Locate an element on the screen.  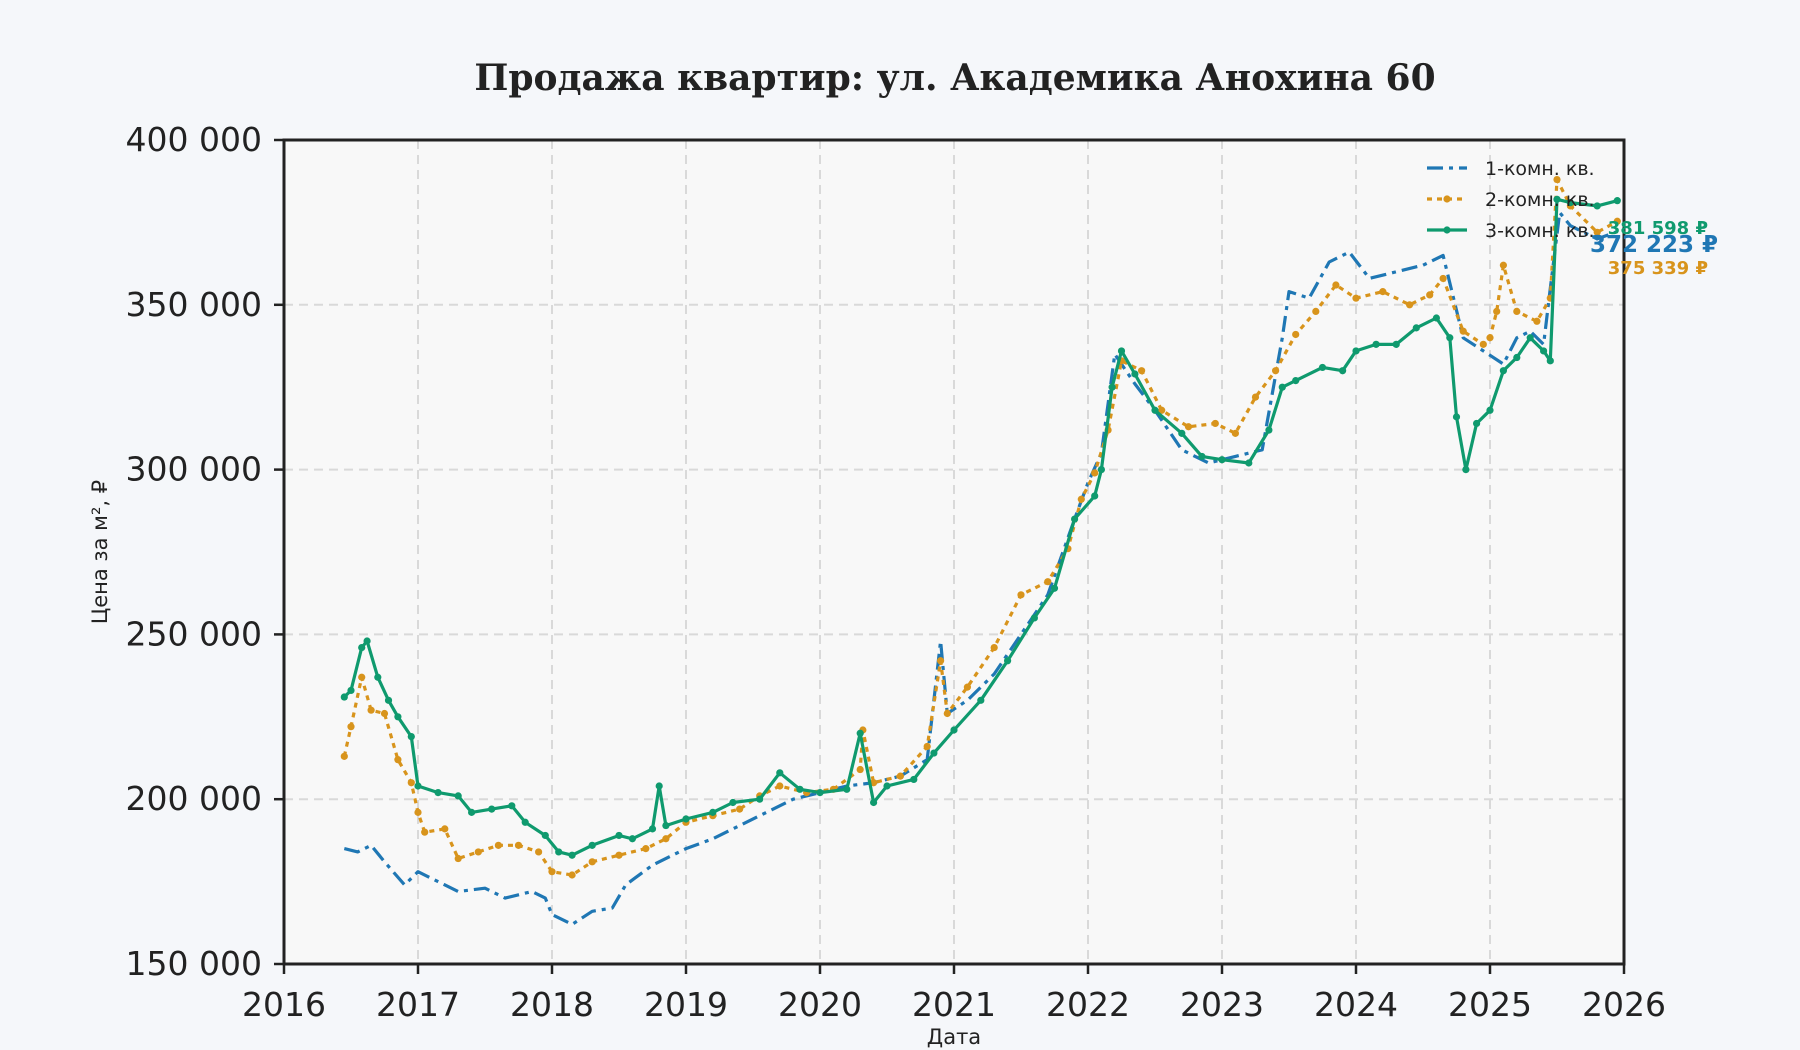
x-tick-label: 2023 is located at coordinates (1222, 1004).